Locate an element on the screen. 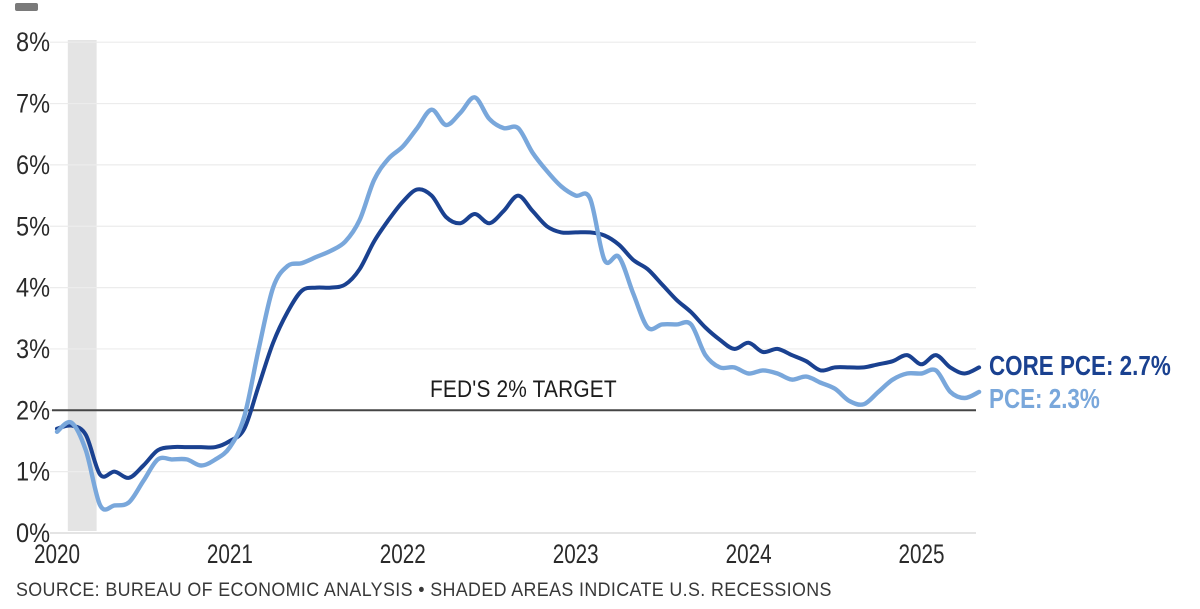 The image size is (1200, 609). x-tick-label-2024: 2024 is located at coordinates (749, 554).